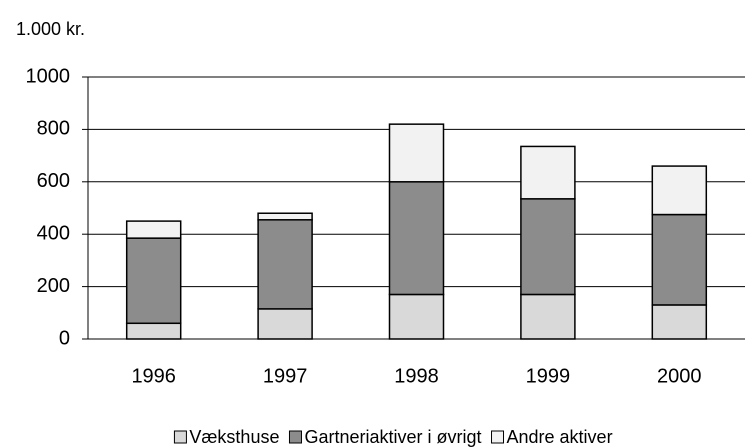 The image size is (747, 448). What do you see at coordinates (53, 286) in the screenshot?
I see `y-tick-label: 200` at bounding box center [53, 286].